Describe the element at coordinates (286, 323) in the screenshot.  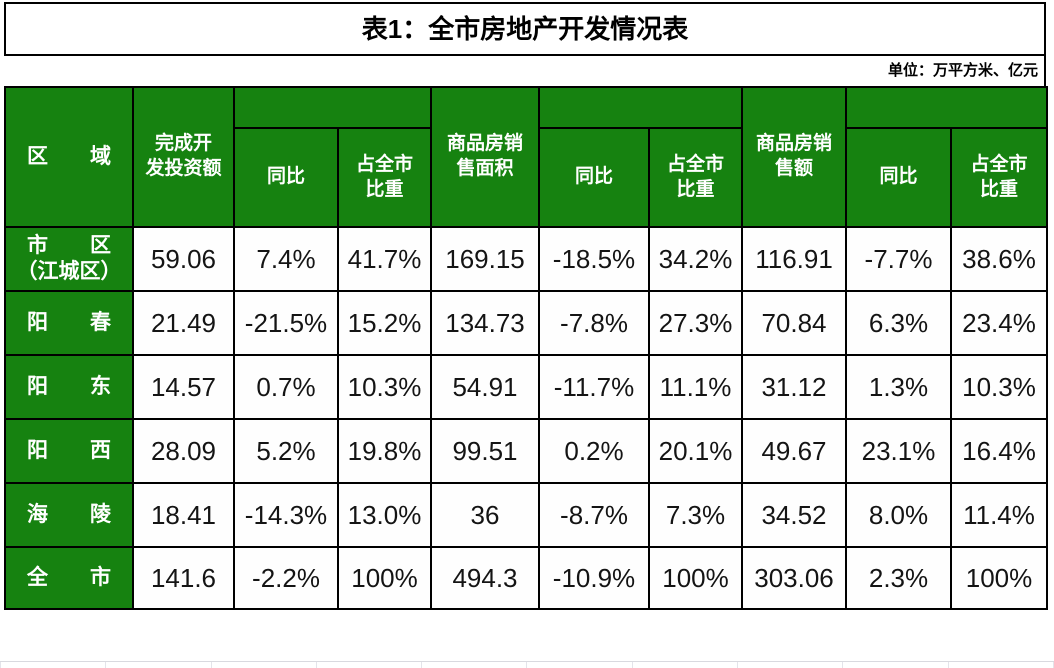
I see `data-cell: -21.5%` at that location.